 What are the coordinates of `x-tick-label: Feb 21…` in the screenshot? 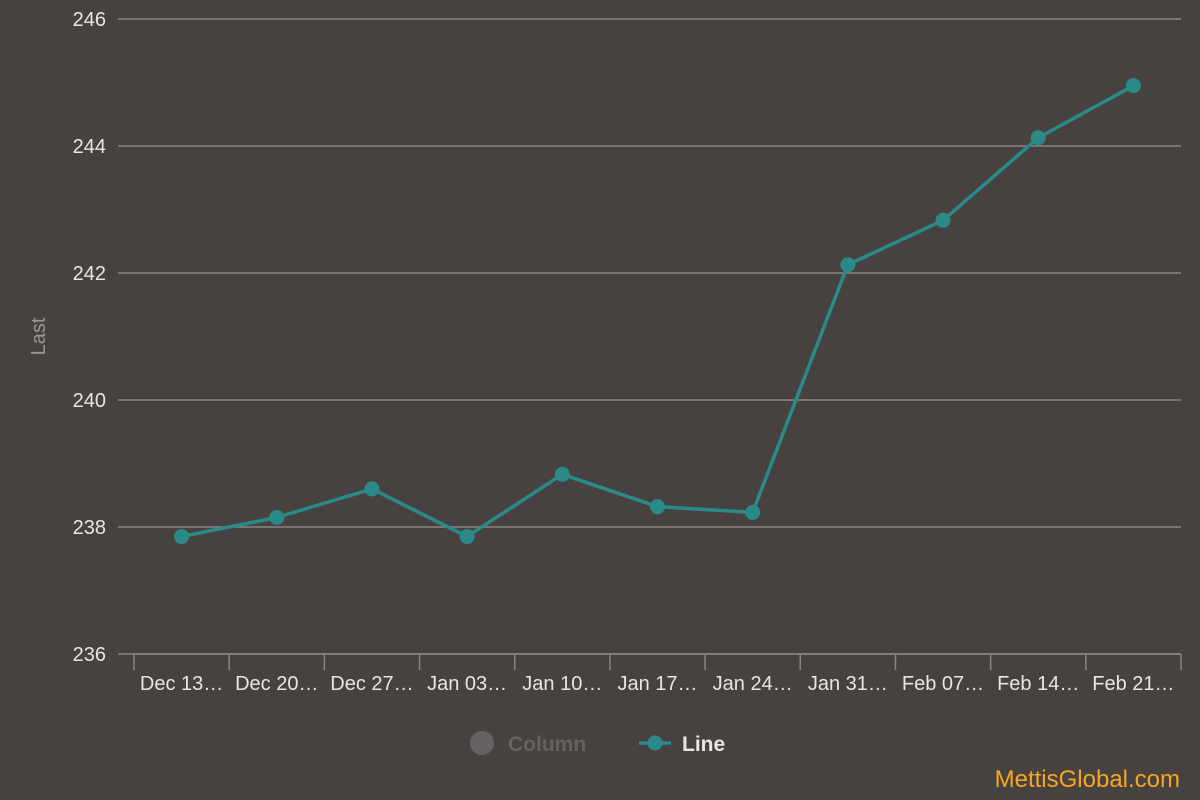 It's located at (1133, 684).